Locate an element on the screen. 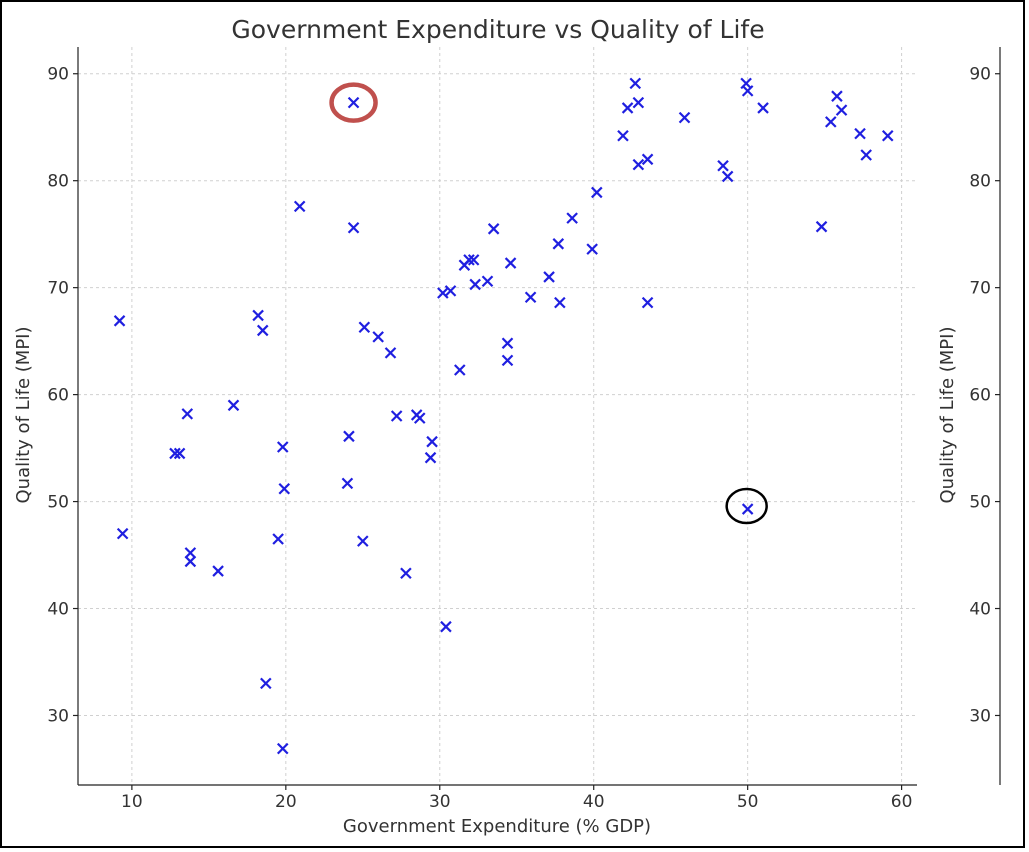  x-tick-label: 30 is located at coordinates (440, 802).